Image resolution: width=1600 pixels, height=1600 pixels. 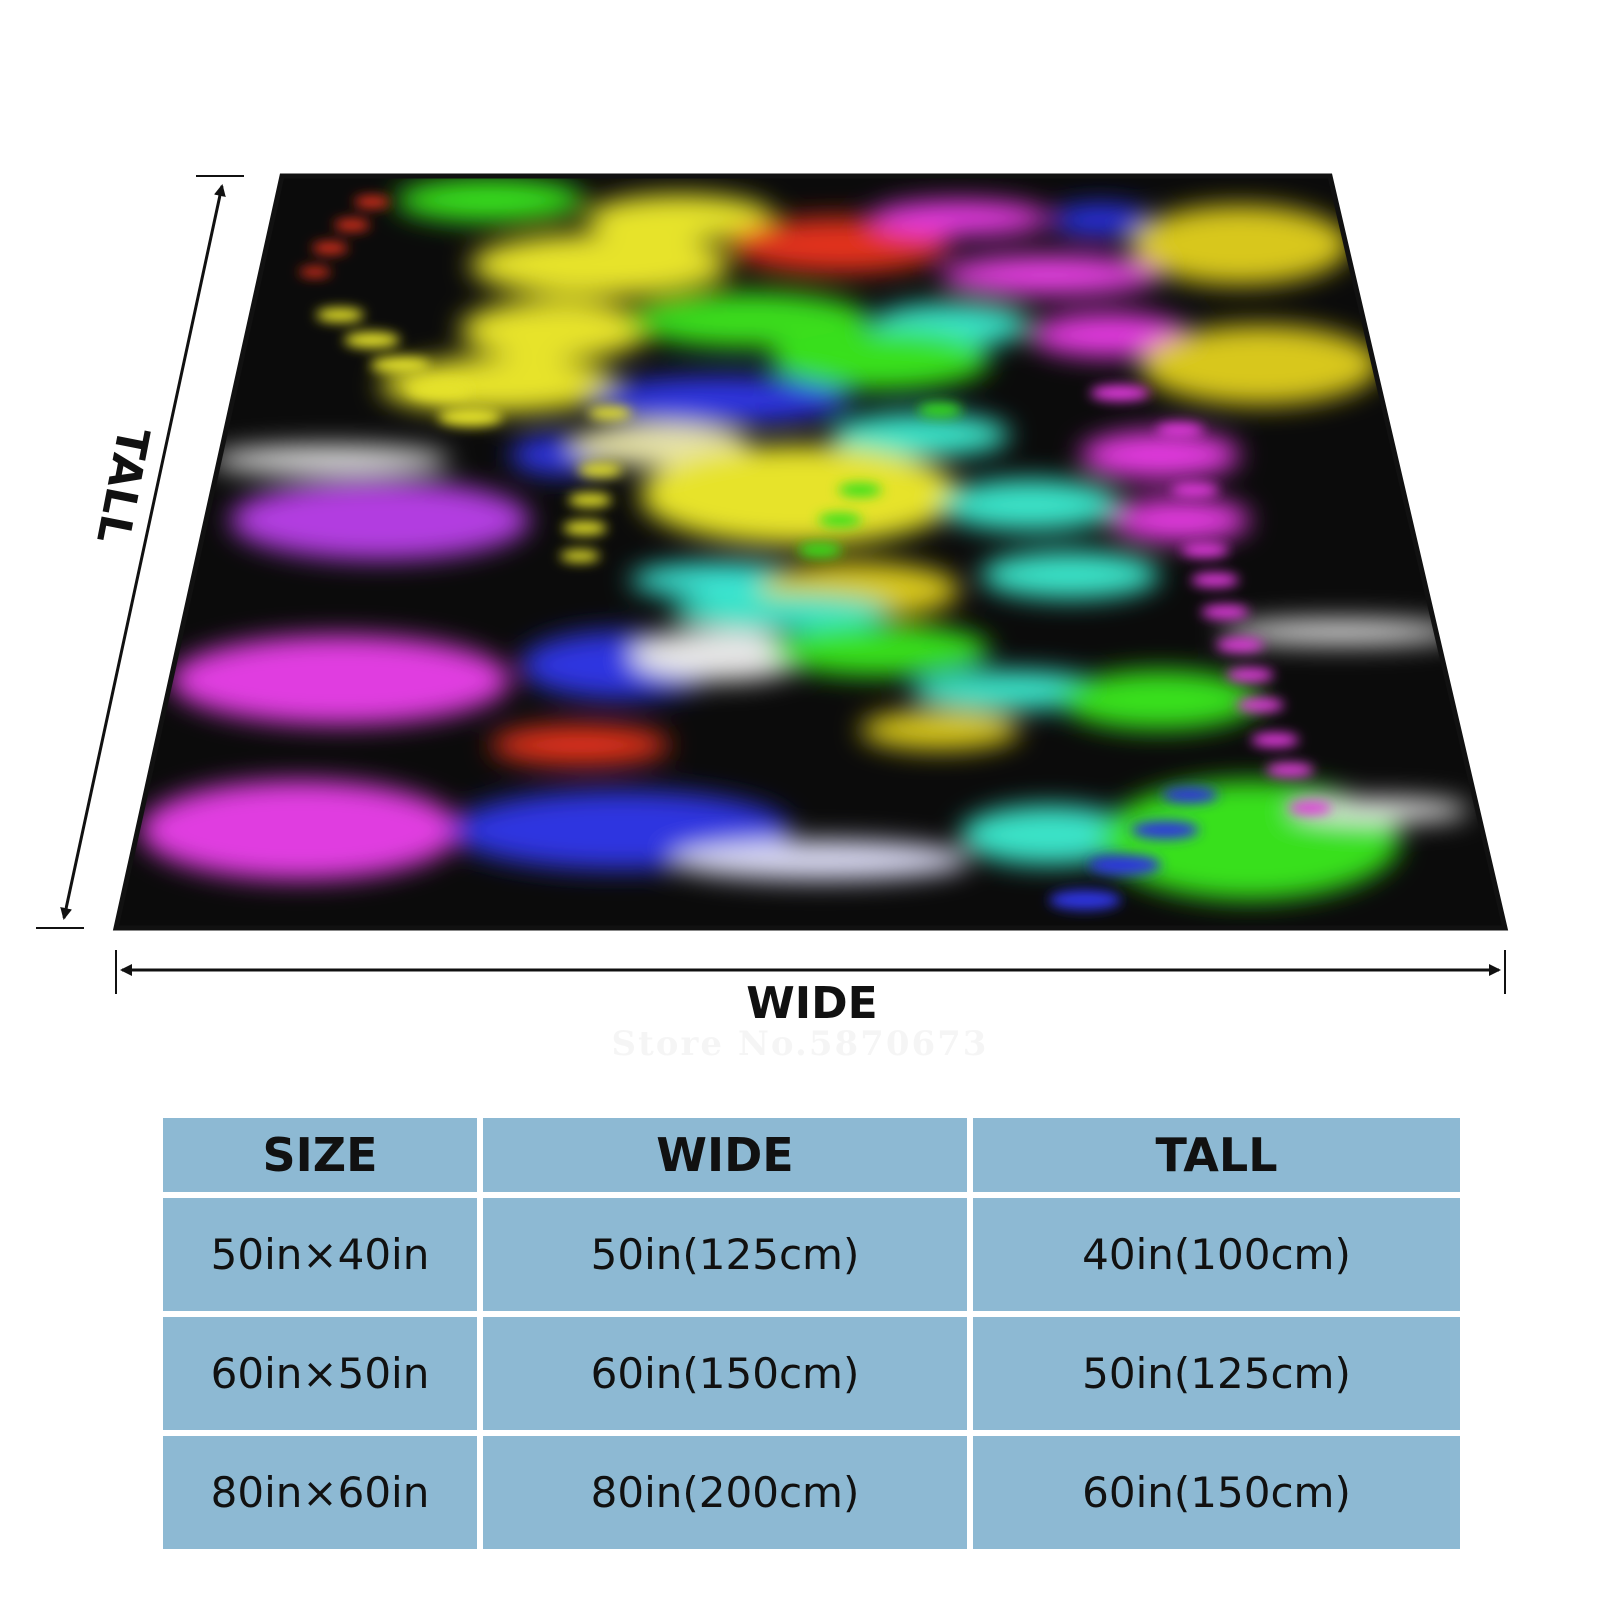 I want to click on wide-dimension: WIDE, so click(x=810, y=989).